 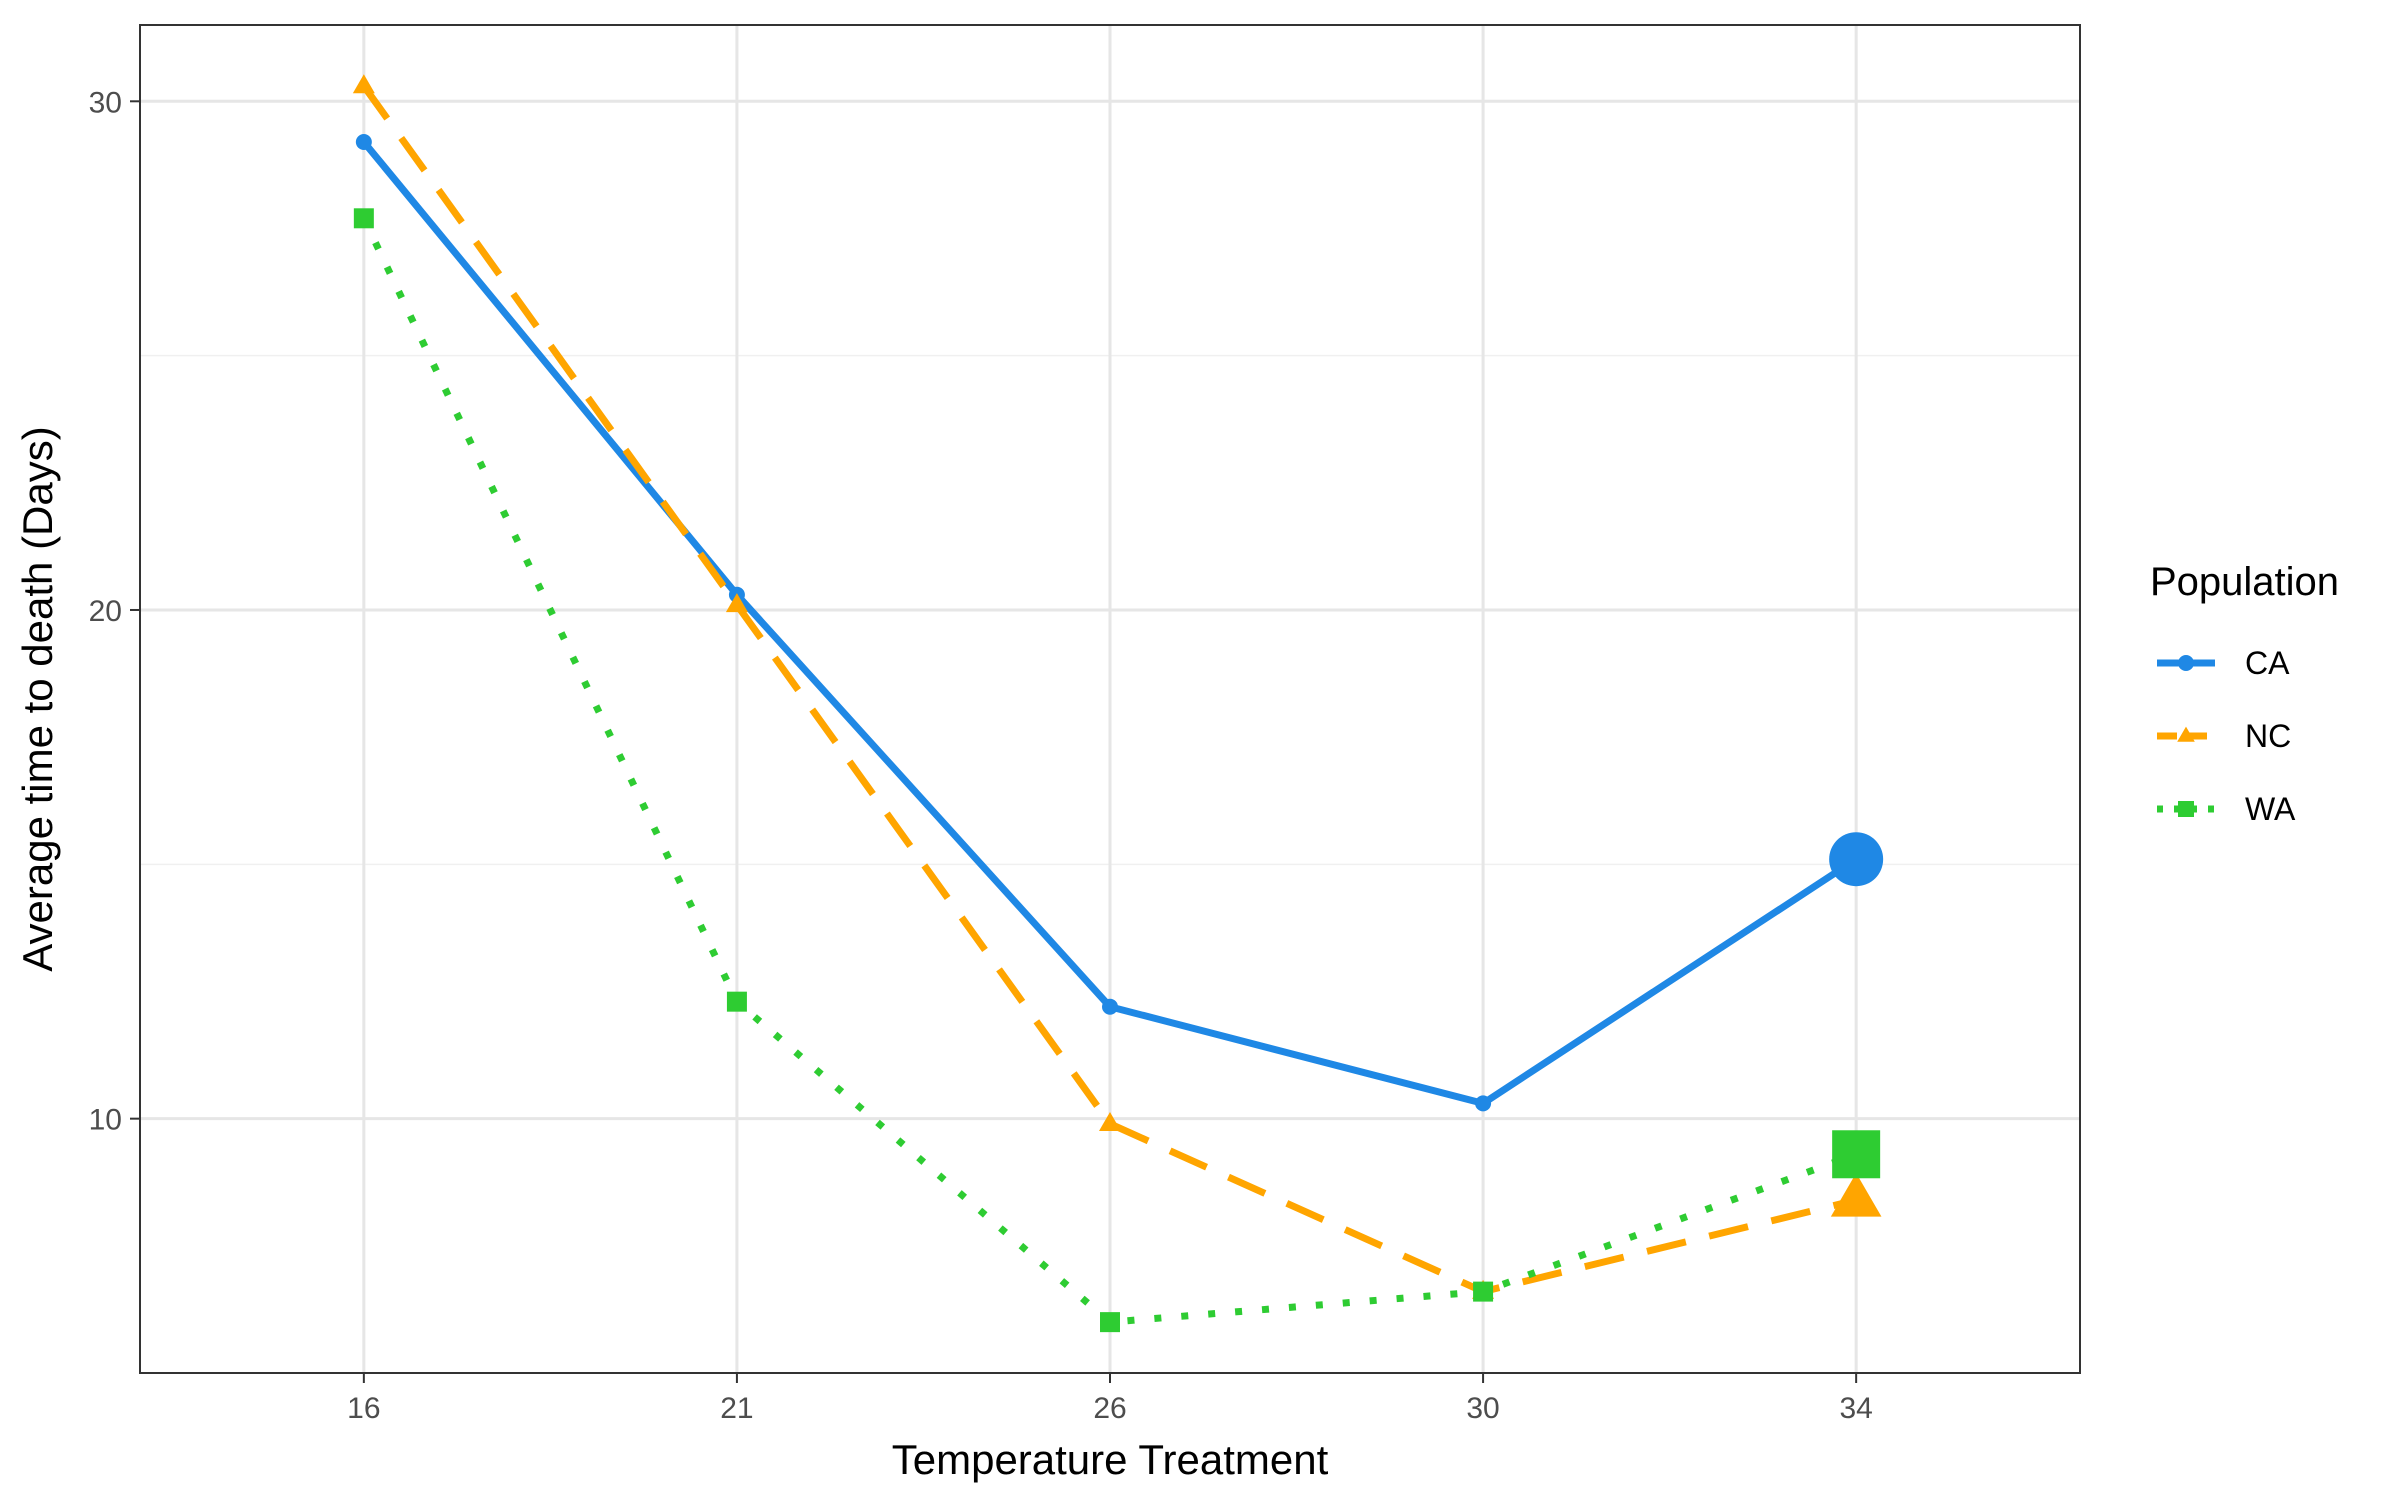 I want to click on y-axis-title: Average time to death (Days), so click(x=37, y=699).